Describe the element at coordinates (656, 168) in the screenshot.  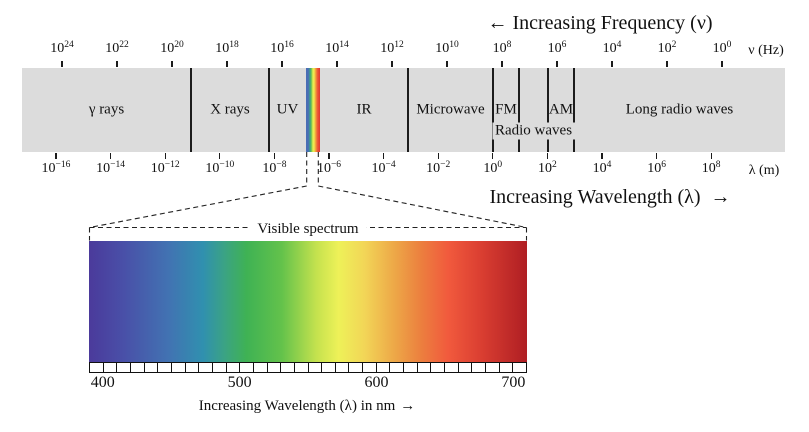
I see `wave-tick-label: 10⁶` at that location.